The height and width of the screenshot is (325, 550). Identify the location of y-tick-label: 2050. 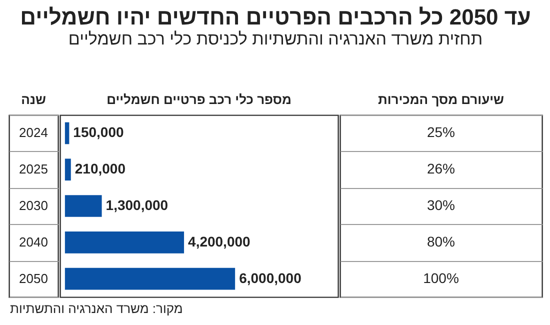
(33, 278).